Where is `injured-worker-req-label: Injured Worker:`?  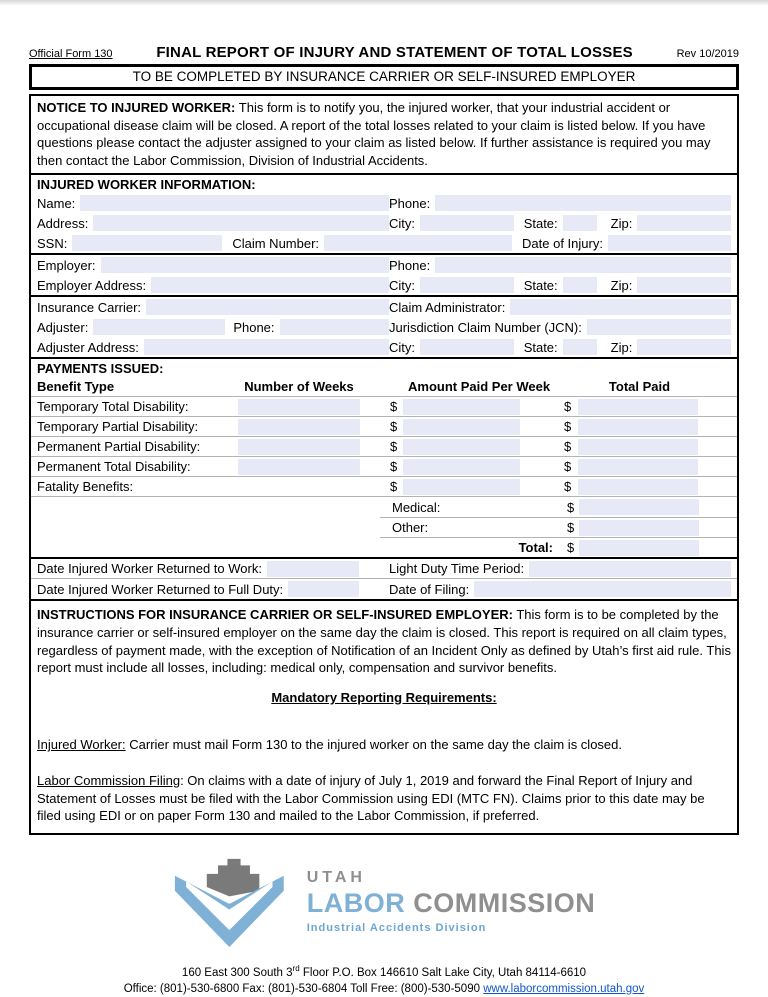
injured-worker-req-label: Injured Worker: is located at coordinates (81, 745).